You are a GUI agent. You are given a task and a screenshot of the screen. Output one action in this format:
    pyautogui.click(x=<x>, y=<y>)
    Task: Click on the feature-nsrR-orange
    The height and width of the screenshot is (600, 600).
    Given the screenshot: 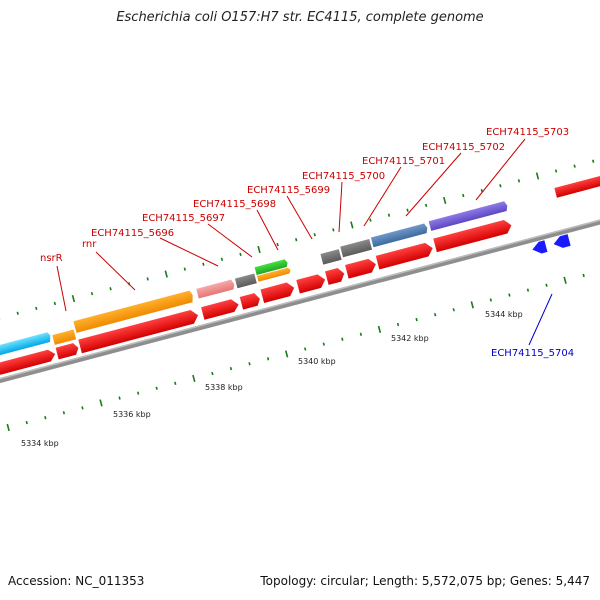 What is the action you would take?
    pyautogui.click(x=64, y=337)
    